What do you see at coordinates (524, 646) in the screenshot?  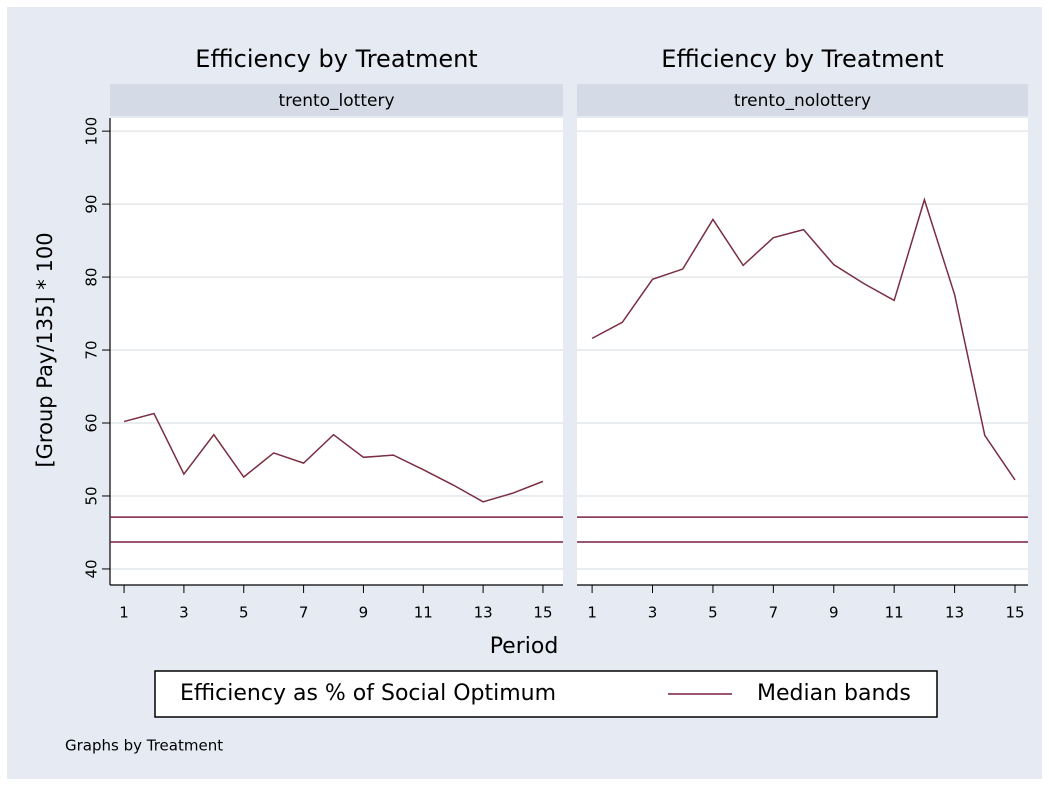 I see `x-axis-title: Period` at bounding box center [524, 646].